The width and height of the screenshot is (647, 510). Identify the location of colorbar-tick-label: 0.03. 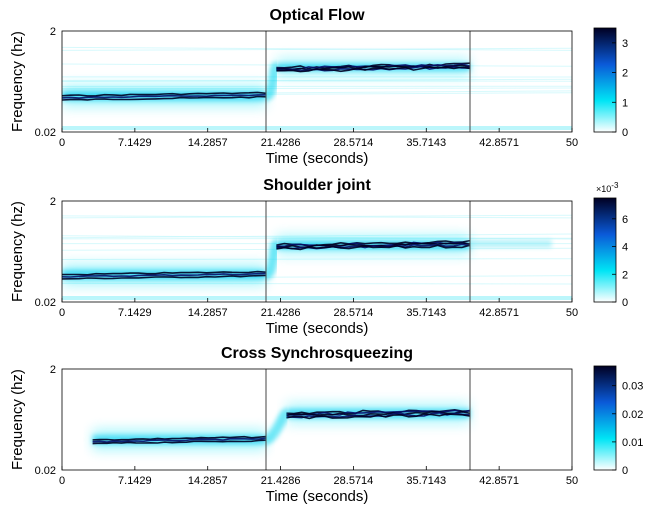
(632, 387).